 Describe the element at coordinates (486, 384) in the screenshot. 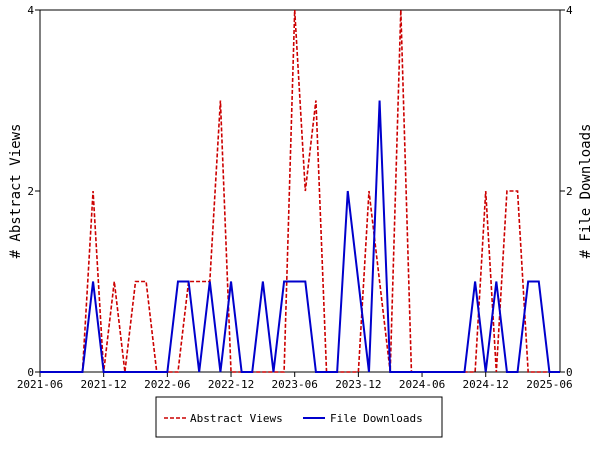

I see `x-tick-label: 2024-12` at that location.